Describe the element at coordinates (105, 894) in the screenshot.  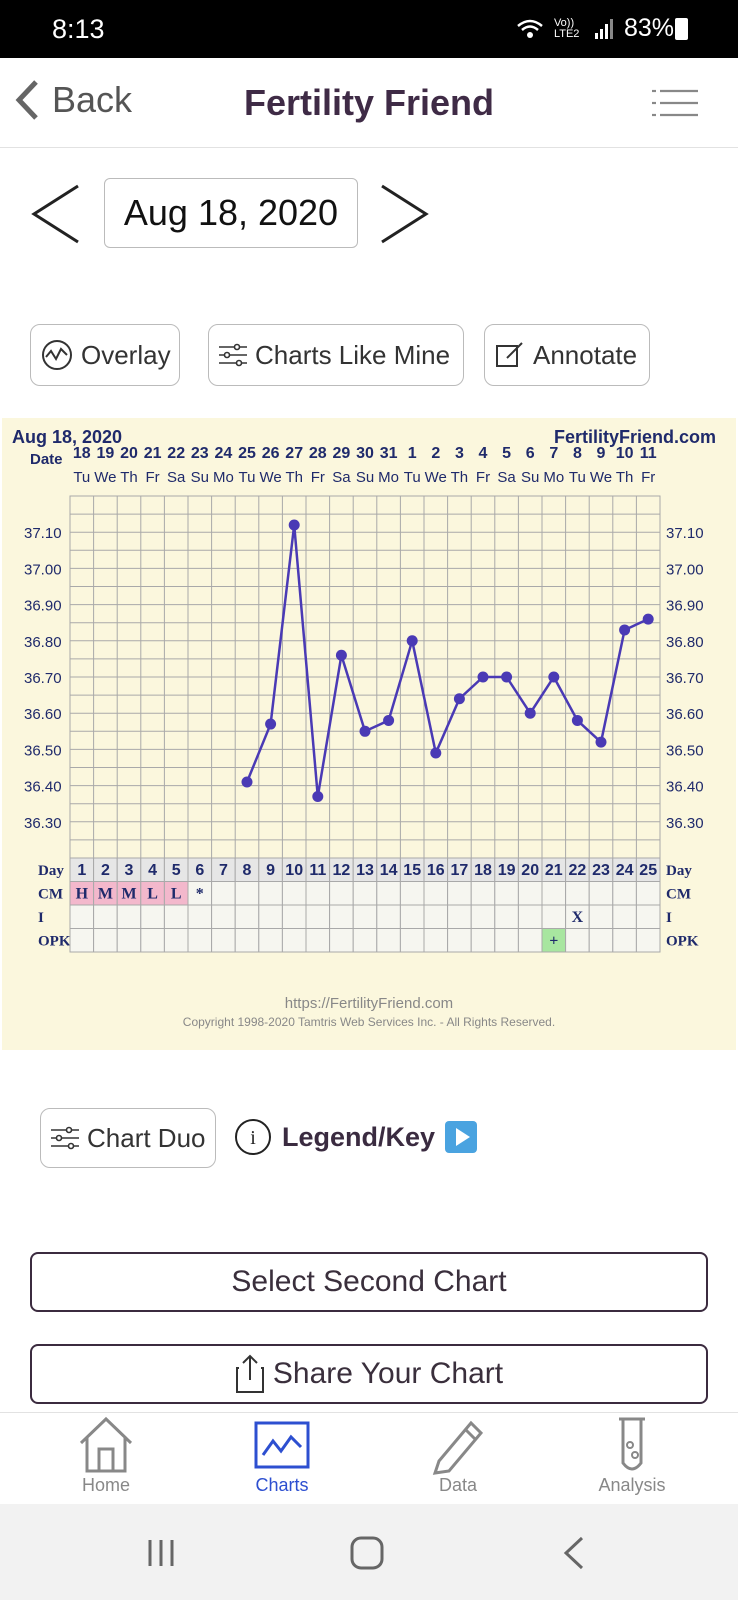
I see `cm-cell: M` at that location.